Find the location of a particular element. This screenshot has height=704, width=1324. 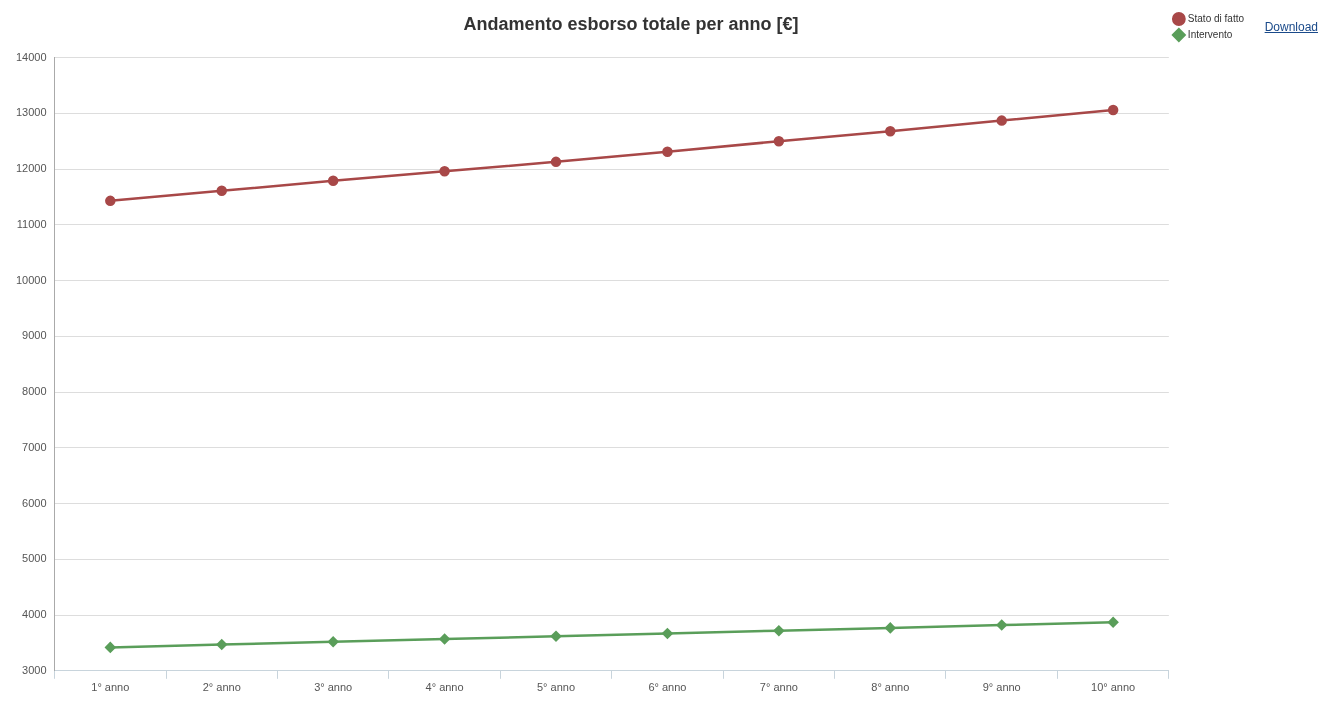

x-tick-label: 5° anno is located at coordinates (556, 687).